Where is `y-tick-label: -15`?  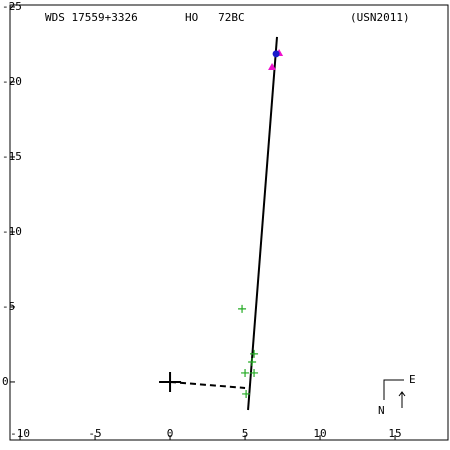 y-tick-label: -15 is located at coordinates (12, 156).